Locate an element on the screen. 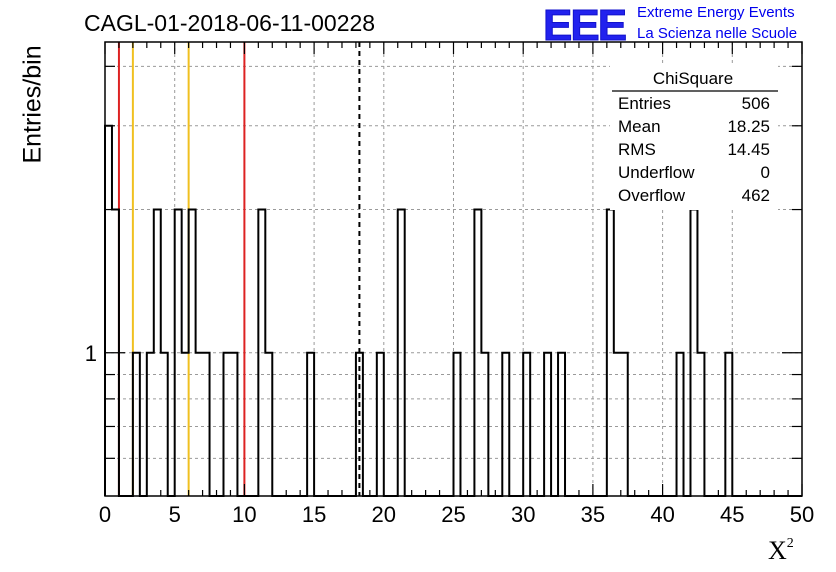  x-tick-label: 5 is located at coordinates (175, 514).